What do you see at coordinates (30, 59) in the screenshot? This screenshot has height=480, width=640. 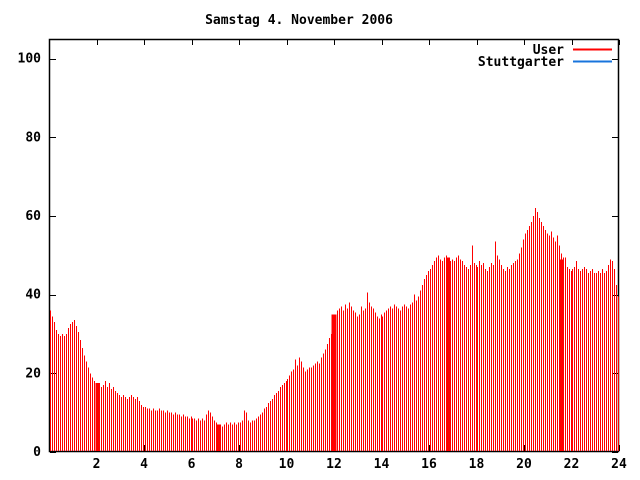 I see `y-tick-label: 100` at bounding box center [30, 59].